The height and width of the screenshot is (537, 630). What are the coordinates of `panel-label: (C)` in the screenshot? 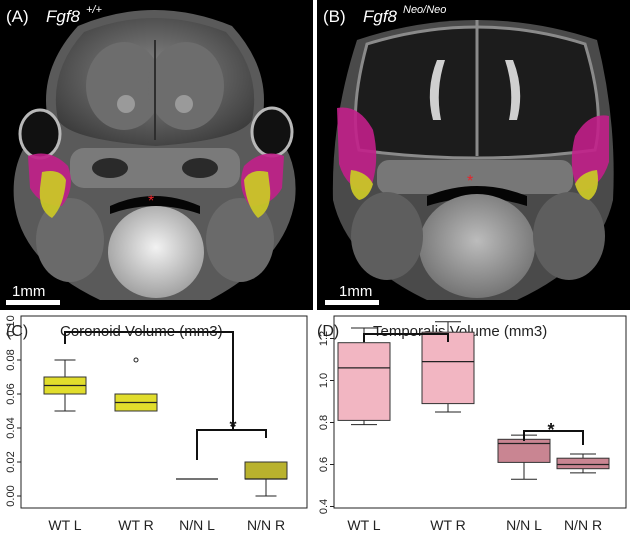 It's located at (17, 331).